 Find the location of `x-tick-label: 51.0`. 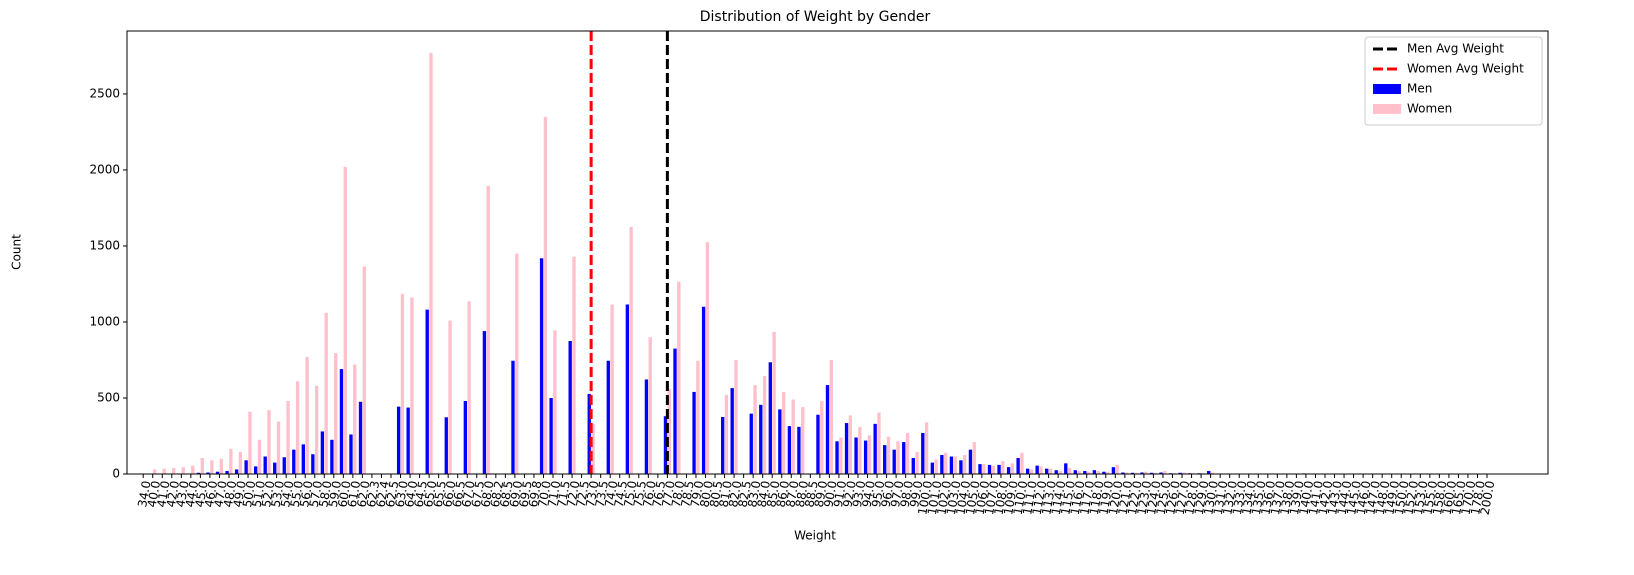

x-tick-label: 51.0 is located at coordinates (259, 494).